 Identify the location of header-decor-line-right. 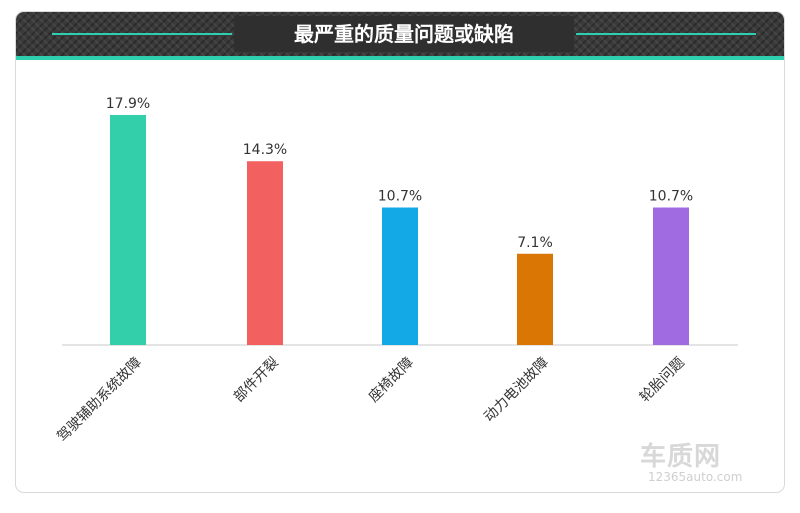
(666, 34).